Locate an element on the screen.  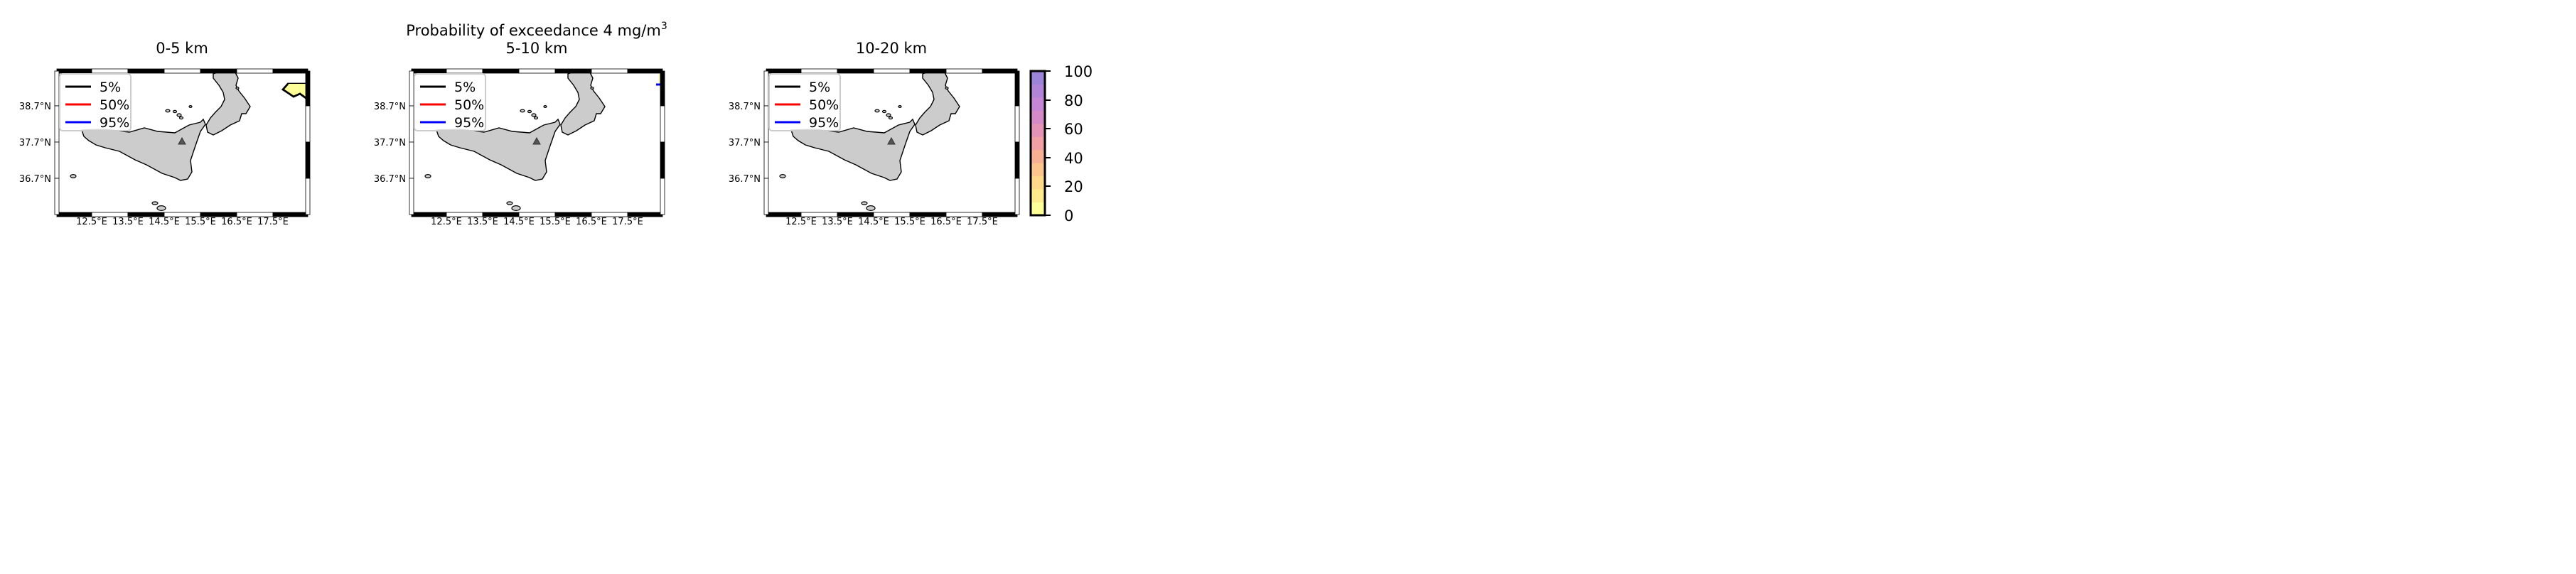
colorbar-tick-label: 100 is located at coordinates (1078, 71).